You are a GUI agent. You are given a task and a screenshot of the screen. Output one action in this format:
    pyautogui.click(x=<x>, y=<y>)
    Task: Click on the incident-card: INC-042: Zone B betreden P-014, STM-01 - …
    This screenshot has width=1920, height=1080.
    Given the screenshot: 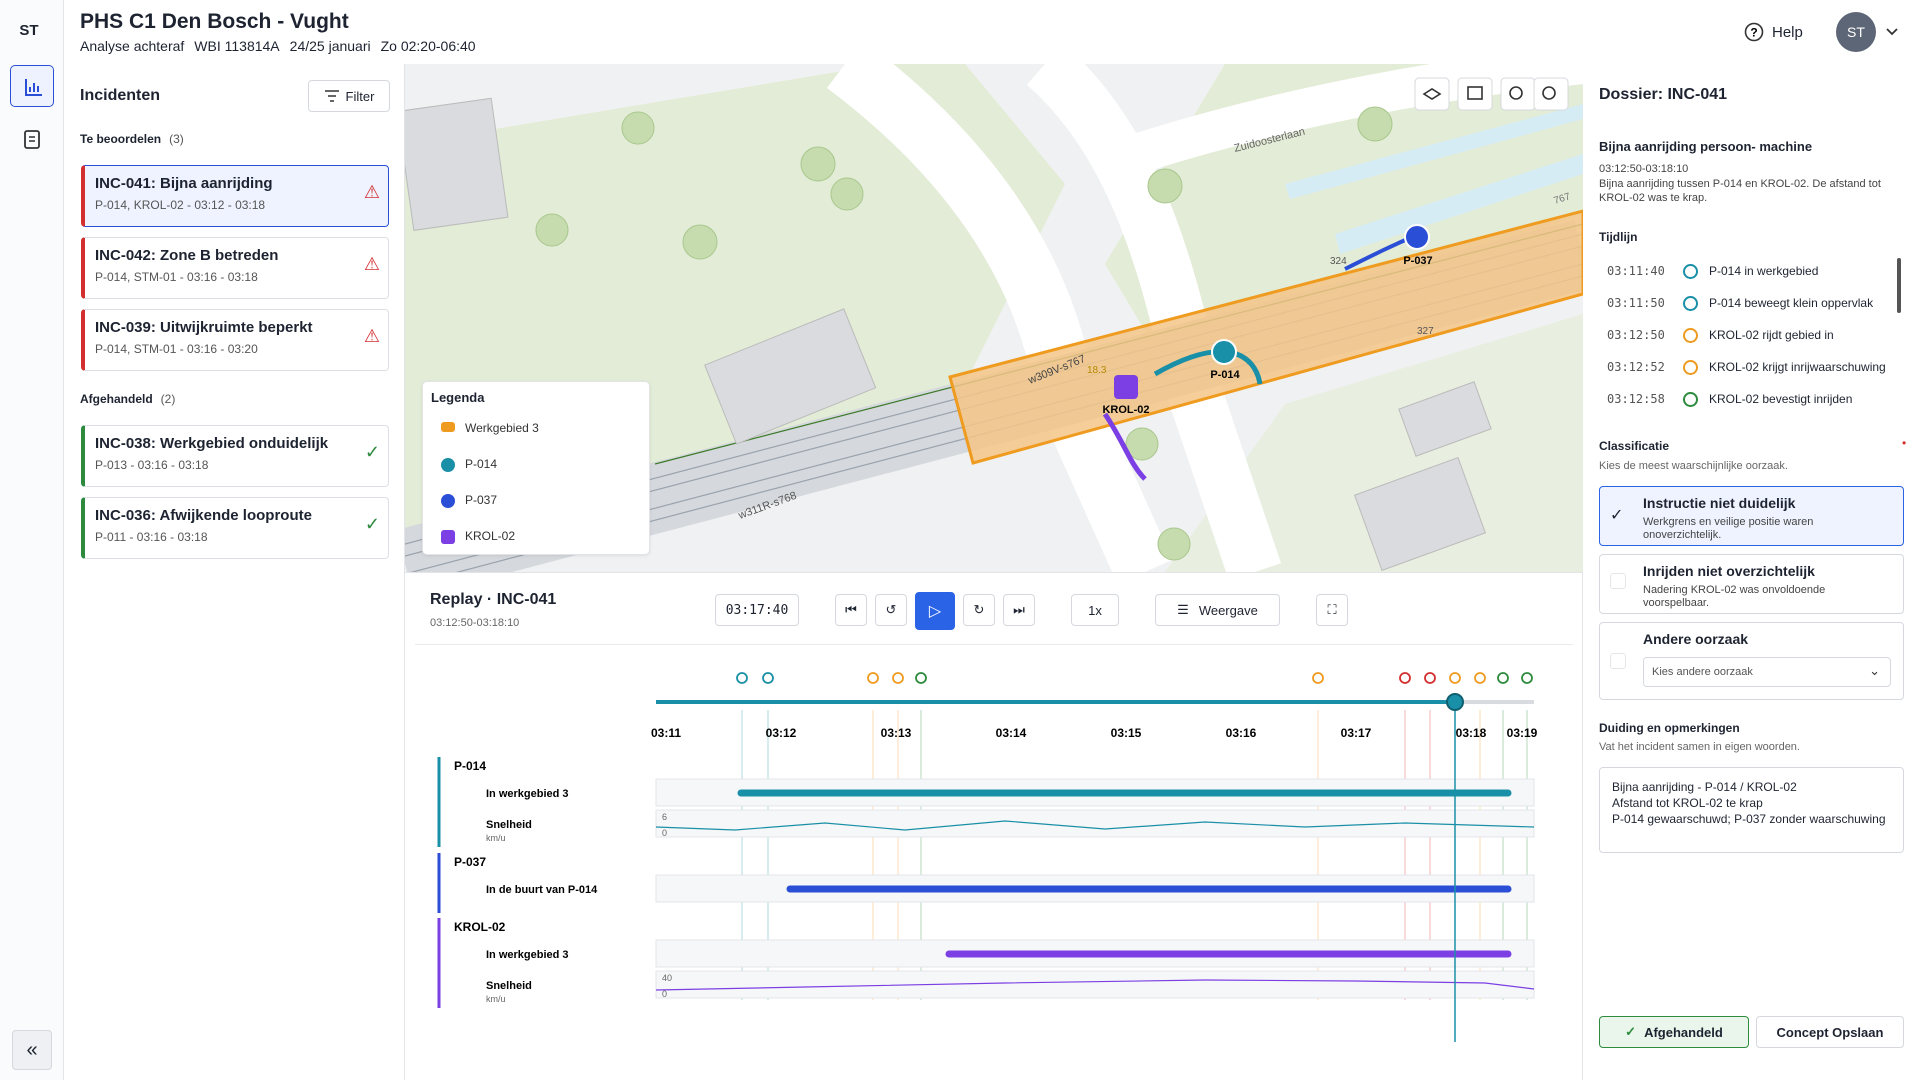 What is the action you would take?
    pyautogui.click(x=235, y=268)
    